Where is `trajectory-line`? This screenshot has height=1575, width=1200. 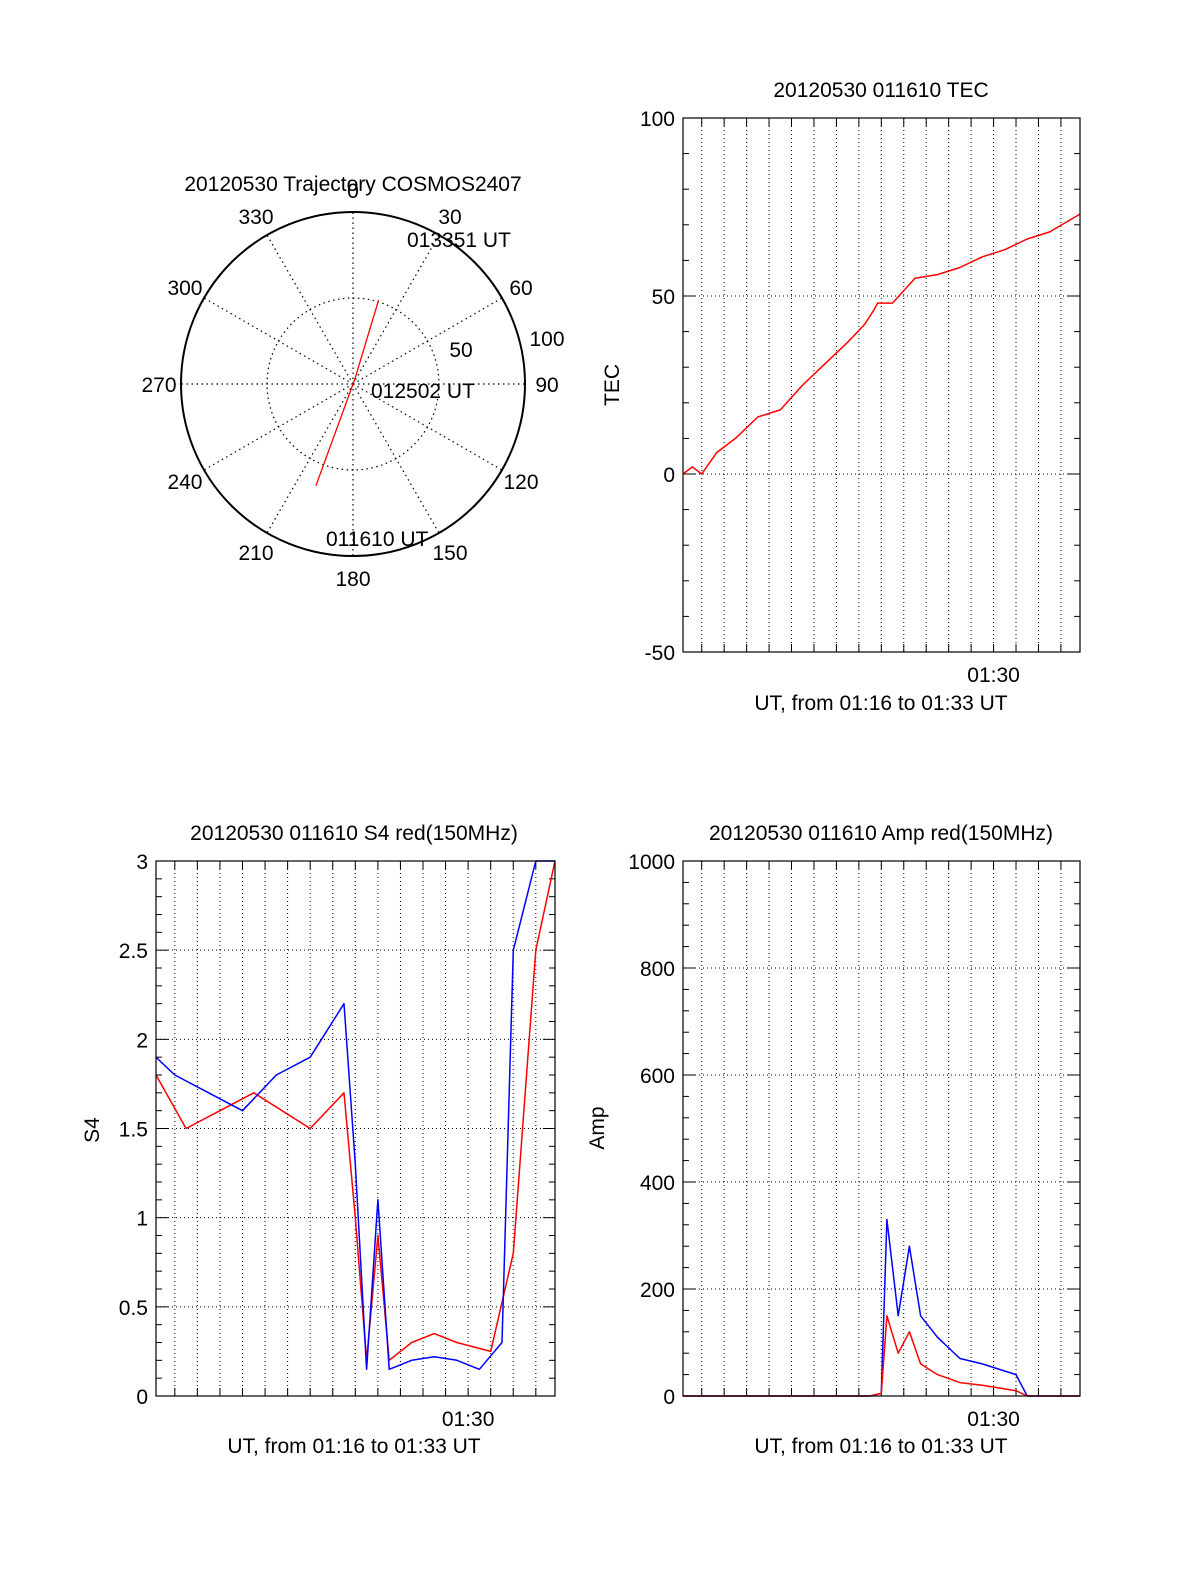 trajectory-line is located at coordinates (347, 393).